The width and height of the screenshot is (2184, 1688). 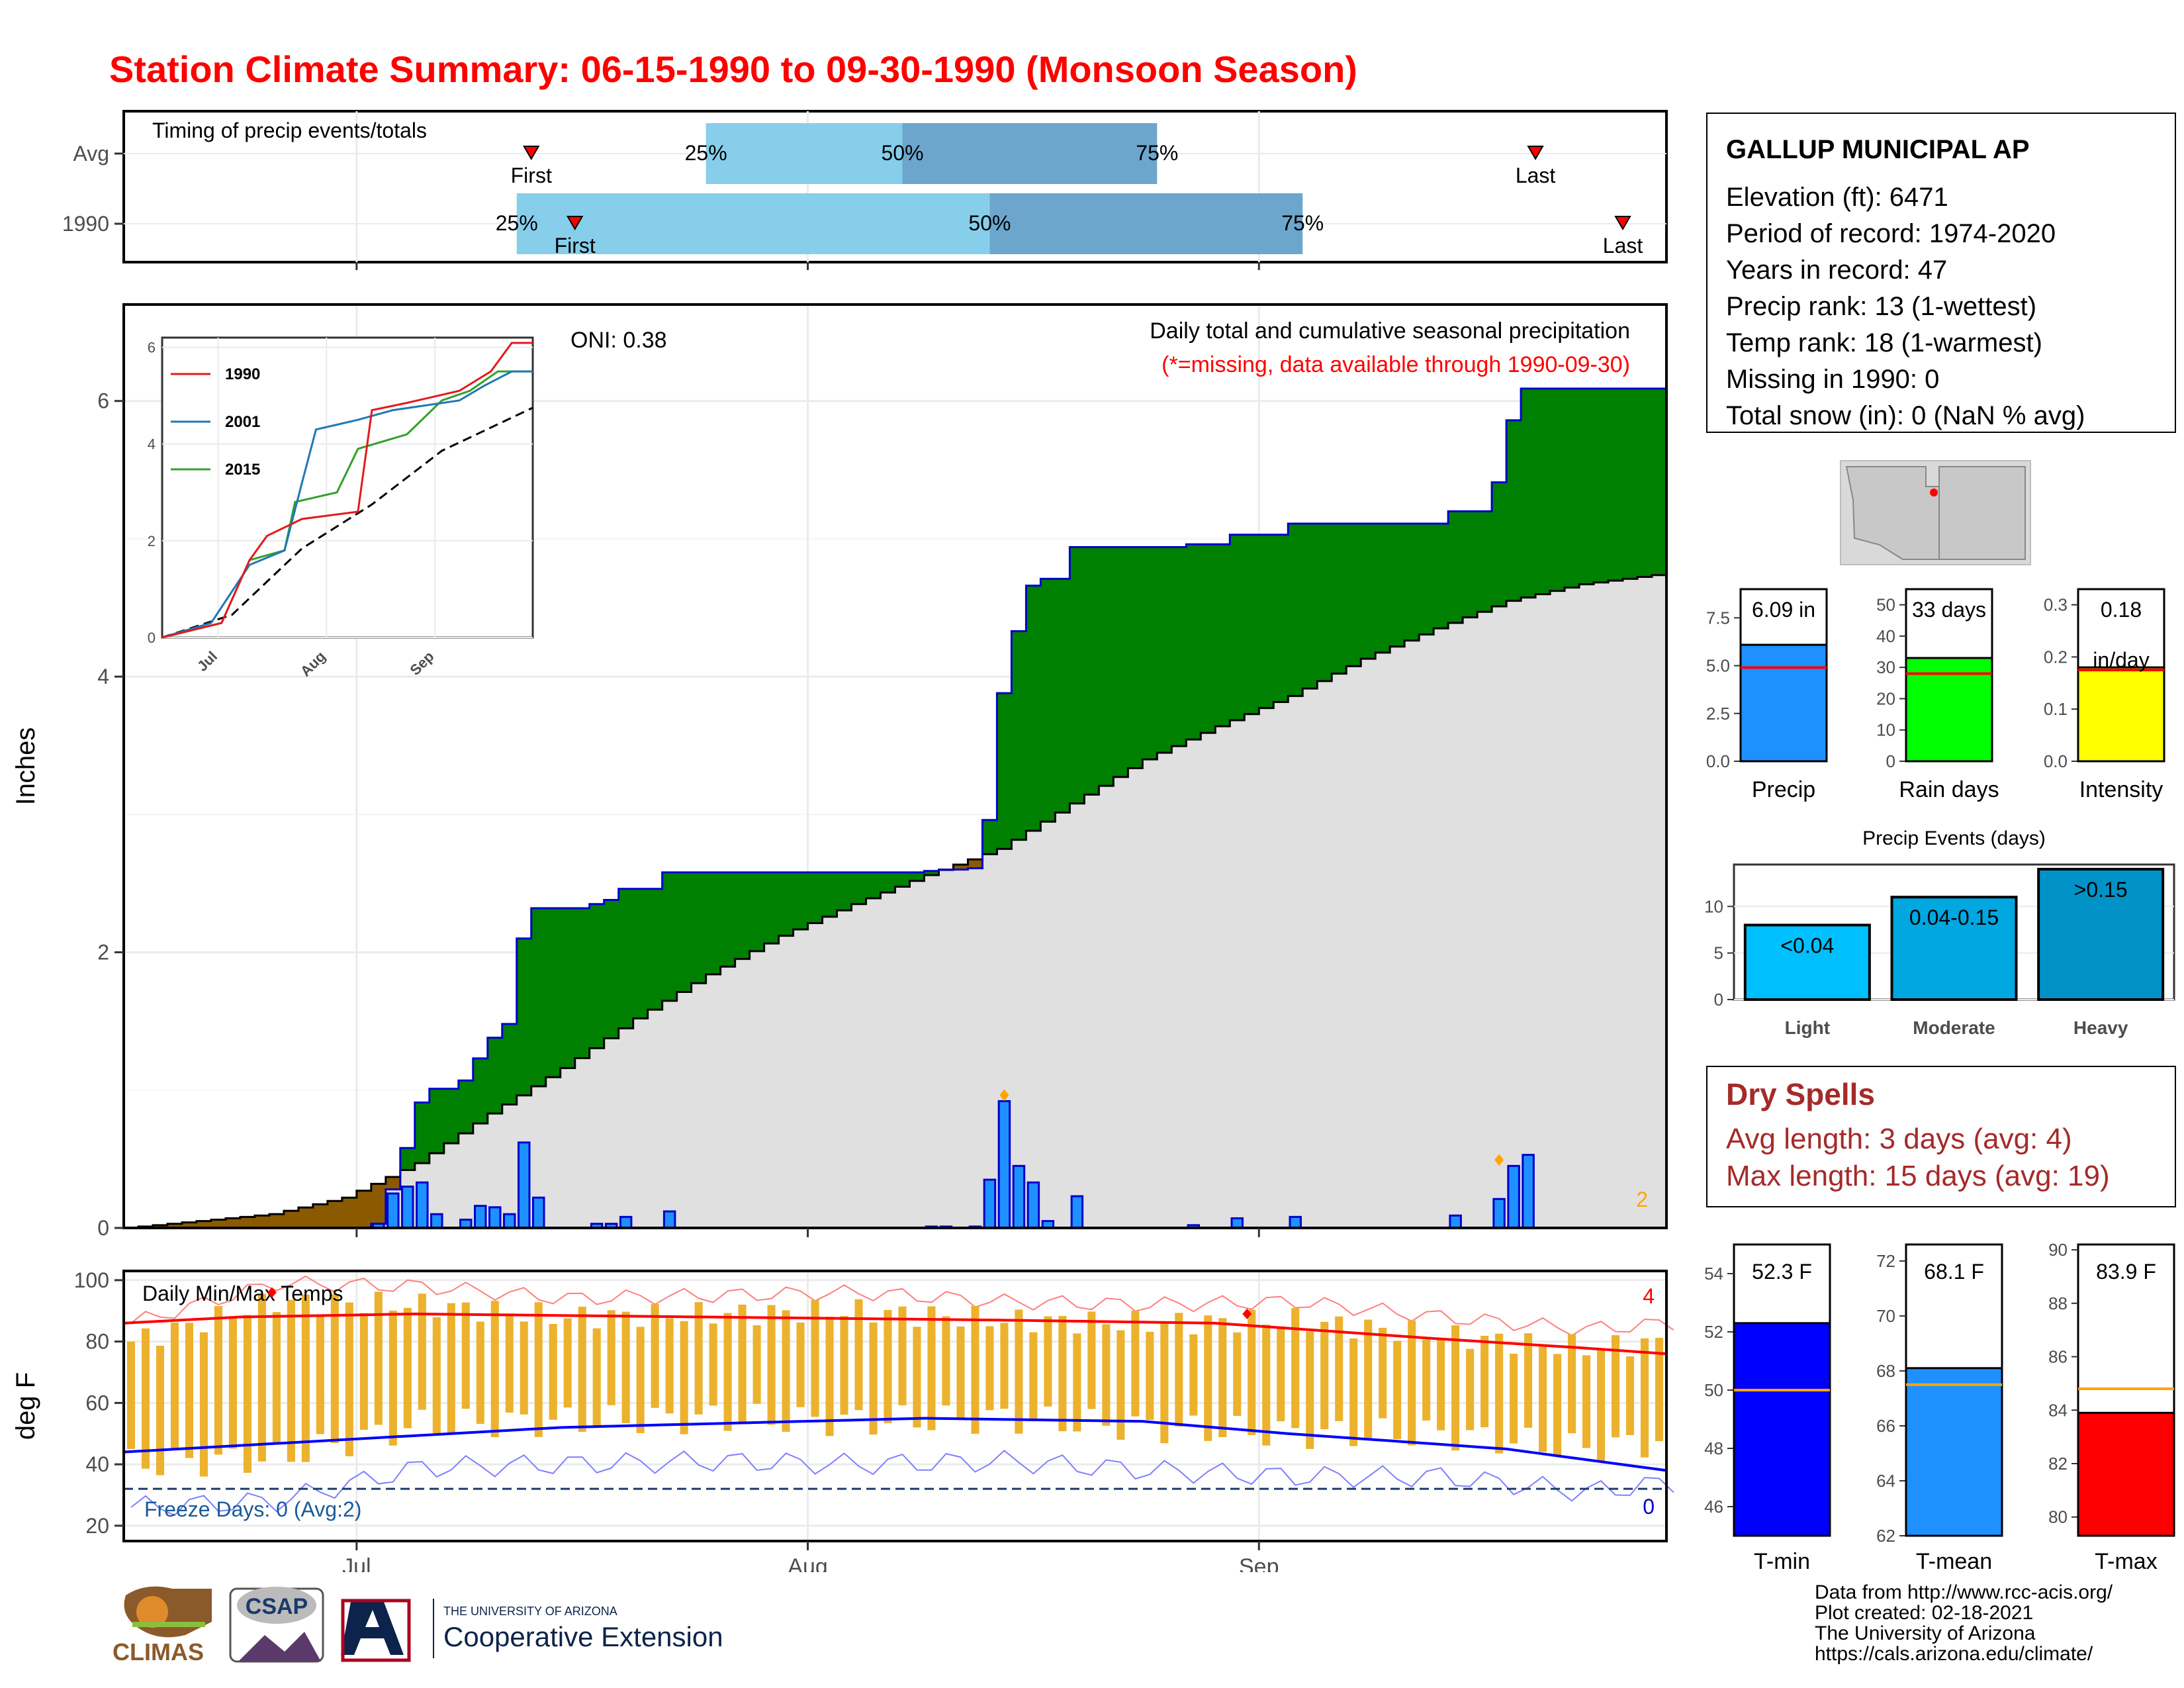 What do you see at coordinates (2058, 1303) in the screenshot?
I see `tsum-tick-label-2-4: 88` at bounding box center [2058, 1303].